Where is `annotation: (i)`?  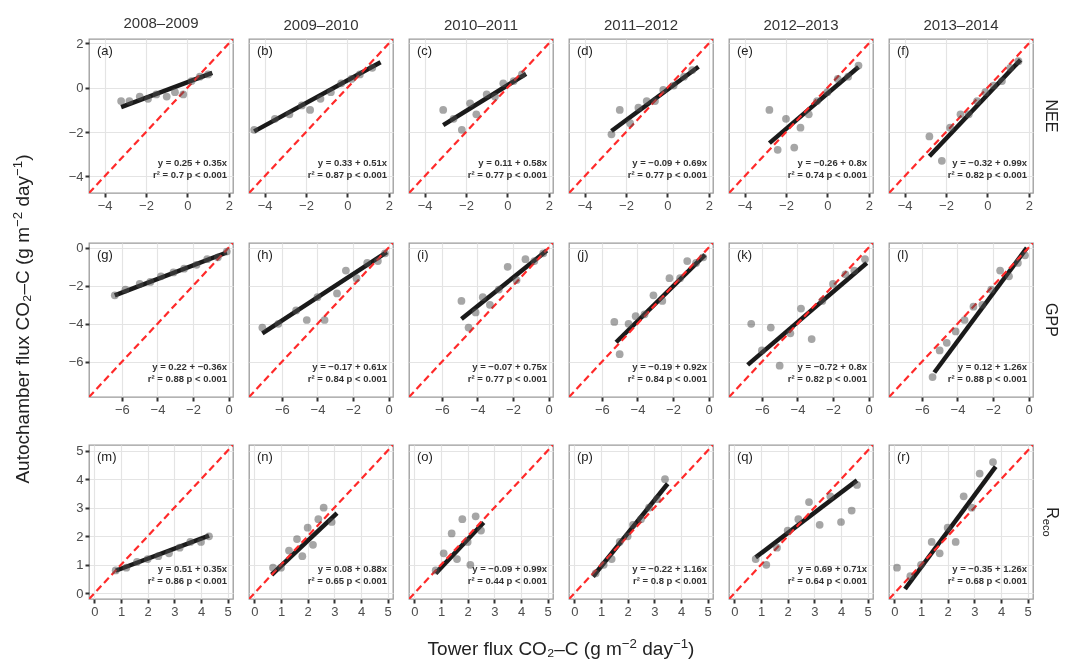 annotation: (i) is located at coordinates (423, 254).